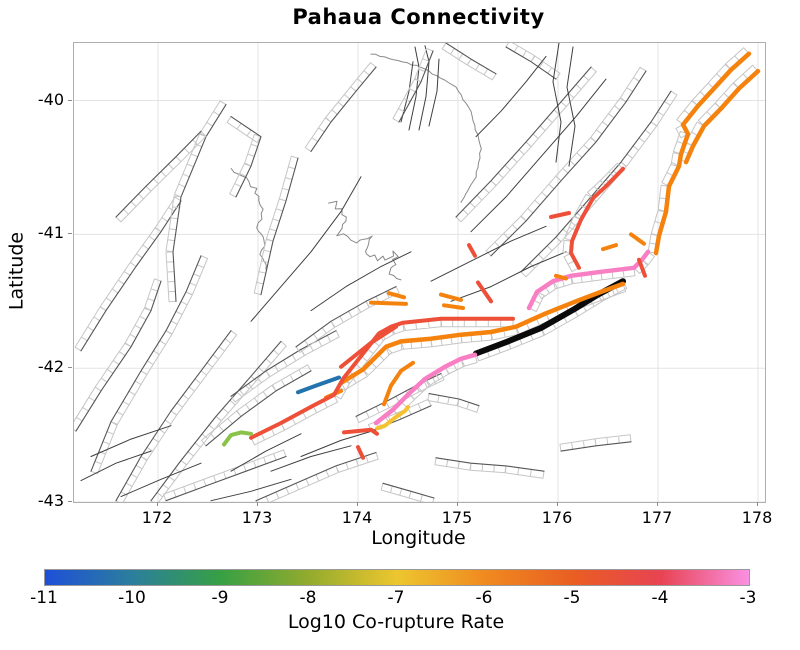  What do you see at coordinates (248, 219) in the screenshot?
I see `coastline-tasman-coast` at bounding box center [248, 219].